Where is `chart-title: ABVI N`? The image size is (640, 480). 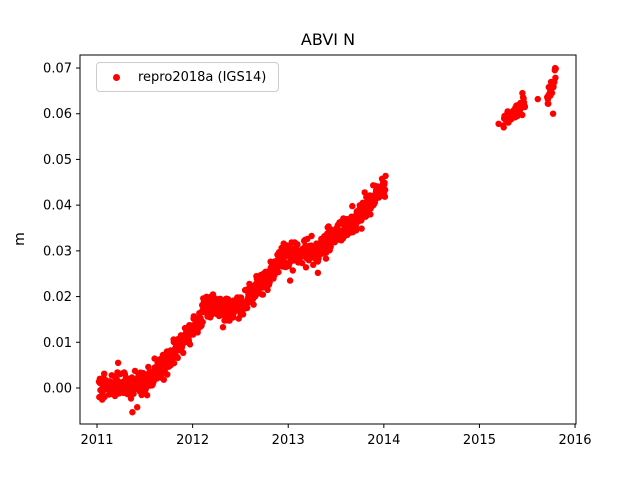 chart-title: ABVI N is located at coordinates (328, 39).